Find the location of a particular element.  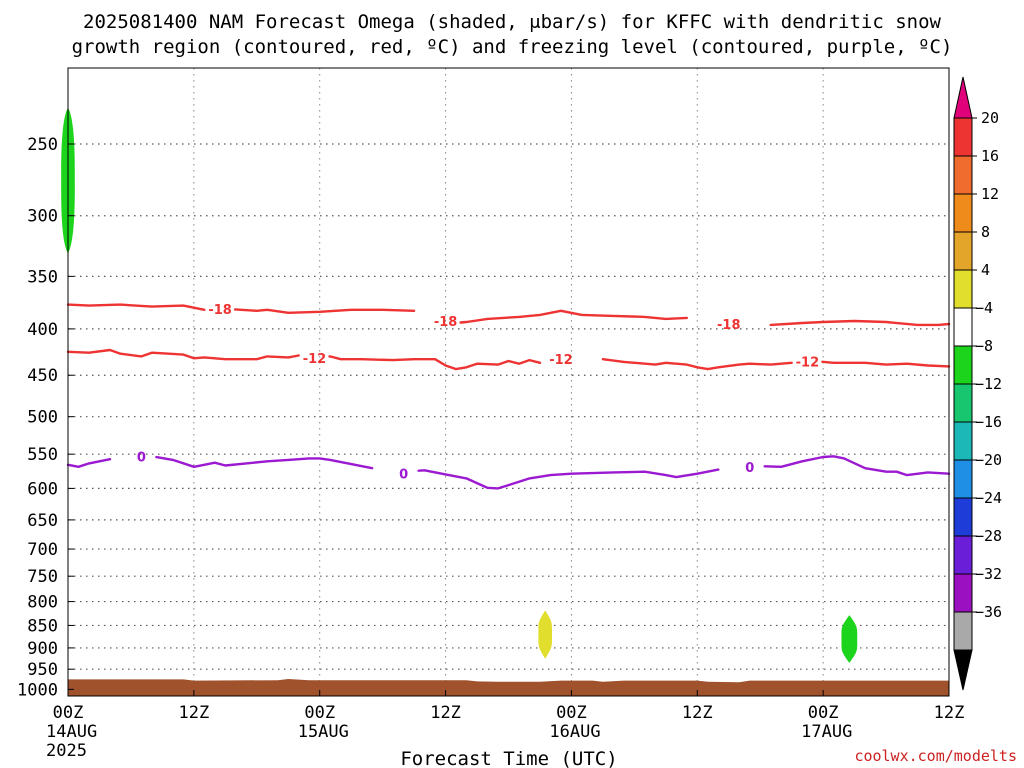

y-tick-label-600: 600 is located at coordinates (42, 489).